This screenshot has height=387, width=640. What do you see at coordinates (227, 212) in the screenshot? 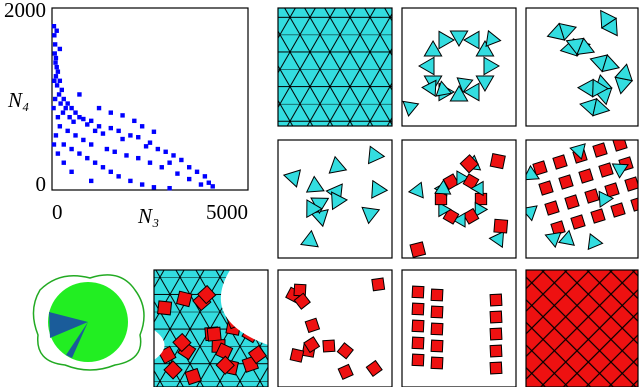
I see `x-tick-label: 5000` at bounding box center [227, 212].